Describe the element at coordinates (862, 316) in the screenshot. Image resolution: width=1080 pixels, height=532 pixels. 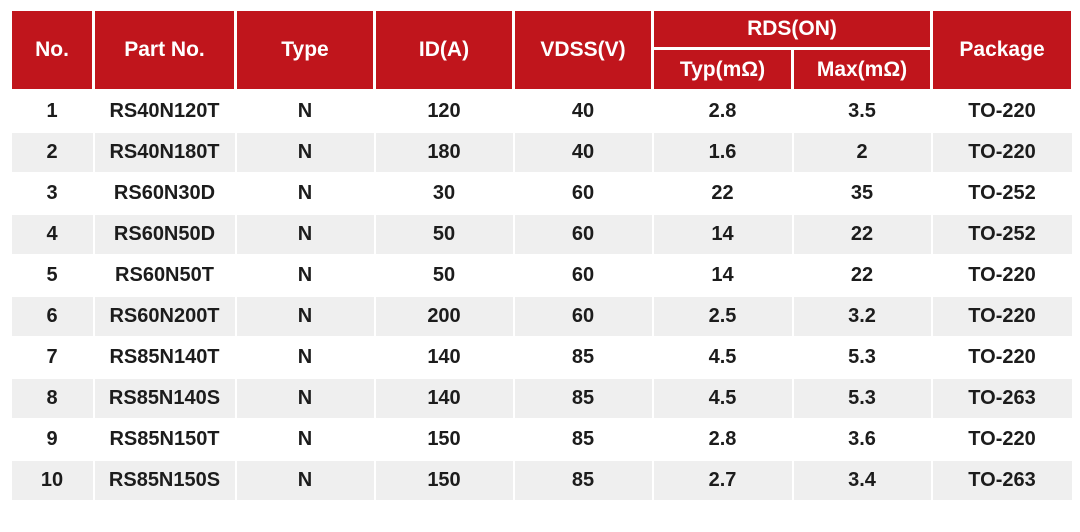
I see `cell-rds-max: 3.2` at that location.